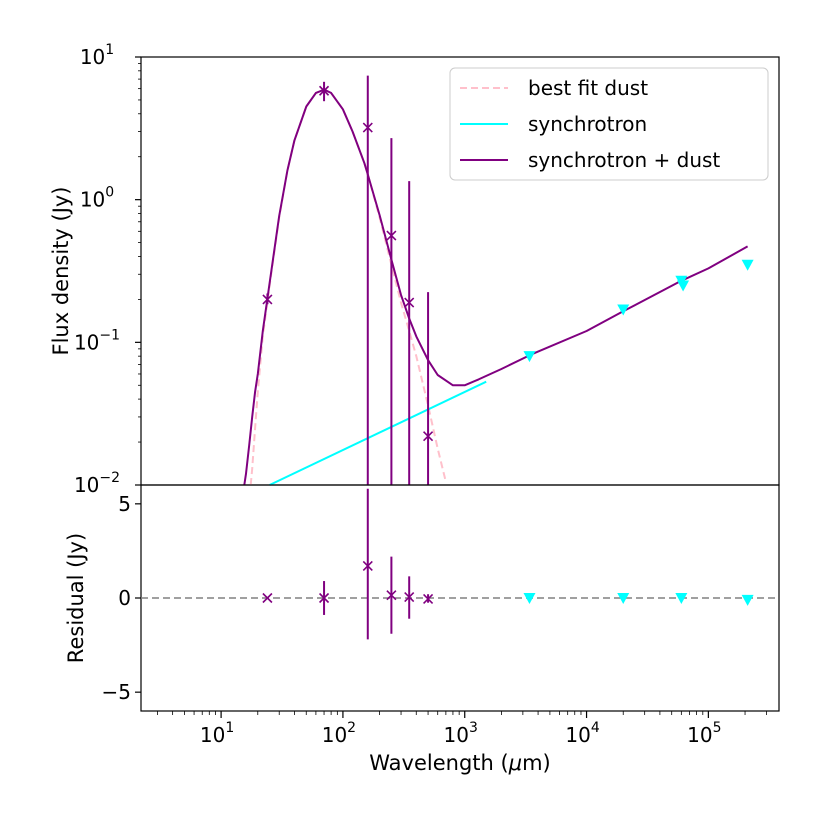 This screenshot has width=830, height=821. What do you see at coordinates (116, 692) in the screenshot?
I see `bottom-y-tick-label: −5` at bounding box center [116, 692].